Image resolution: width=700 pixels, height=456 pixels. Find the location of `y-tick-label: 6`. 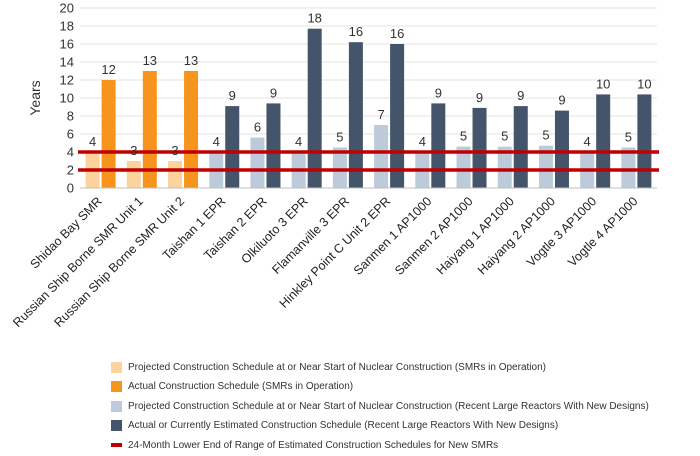

y-tick-label: 6 is located at coordinates (70, 134).